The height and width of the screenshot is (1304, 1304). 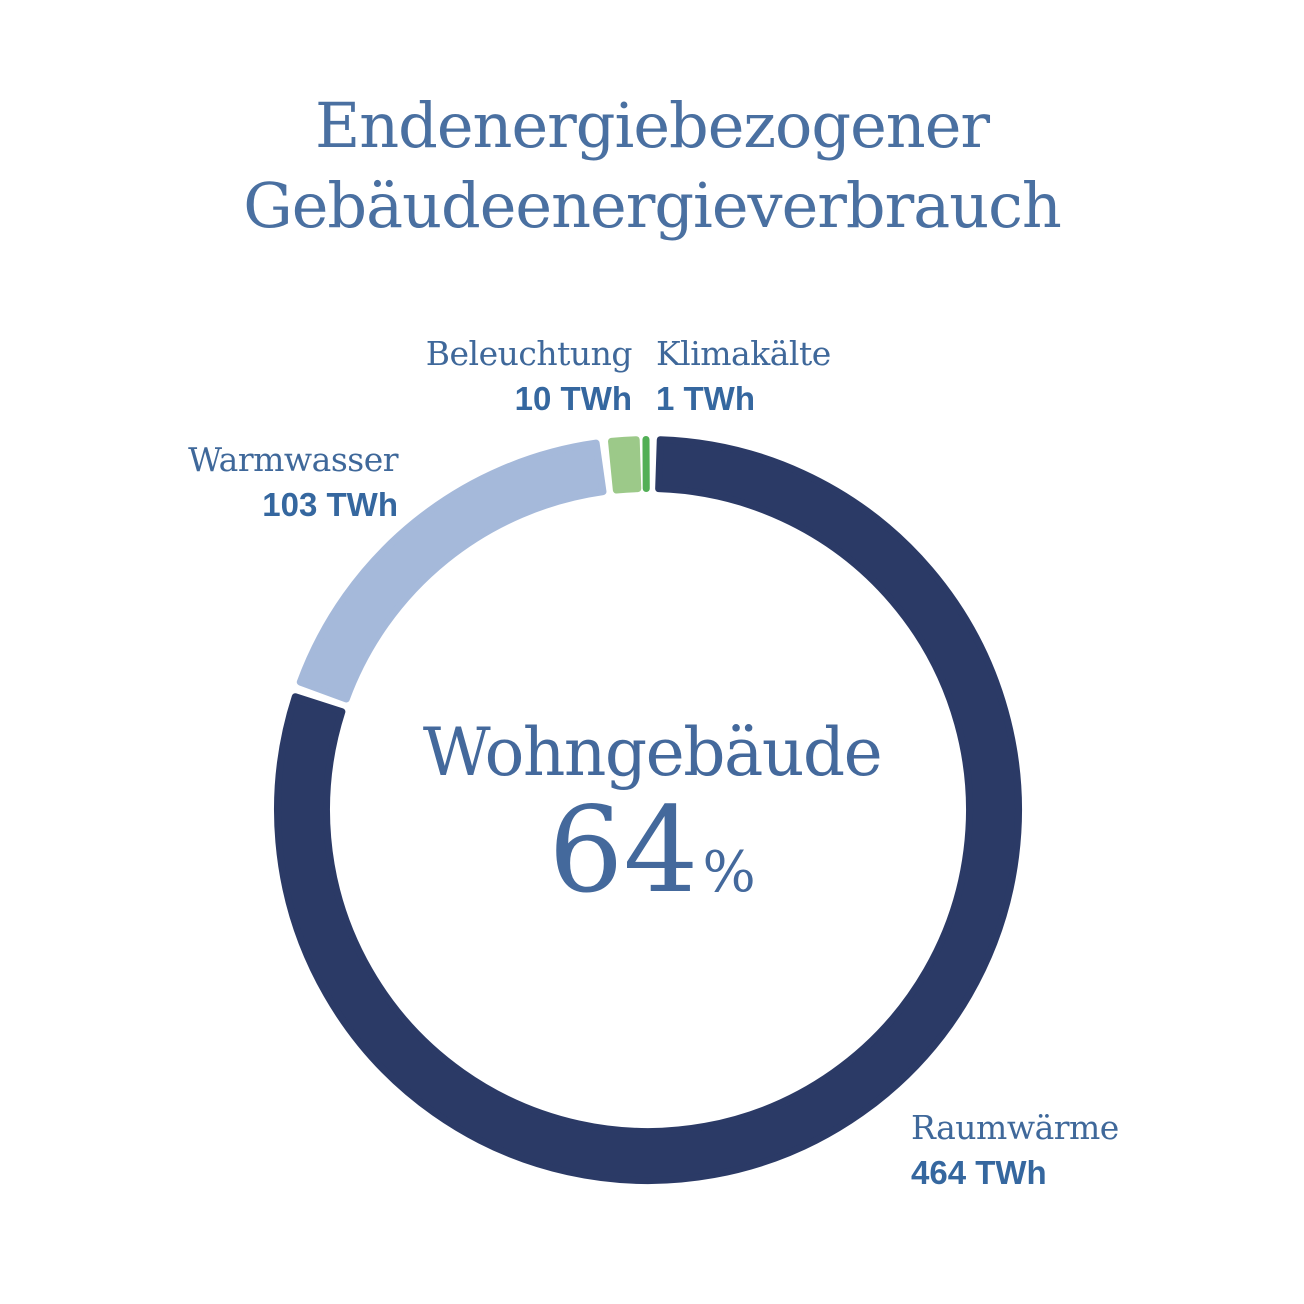 I want to click on percent-sign: %, so click(x=729, y=872).